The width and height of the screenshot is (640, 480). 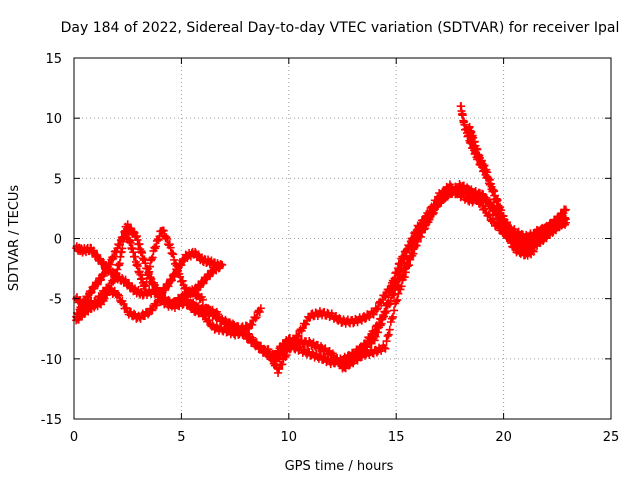 What do you see at coordinates (51, 360) in the screenshot?
I see `y-tick-label: -10` at bounding box center [51, 360].